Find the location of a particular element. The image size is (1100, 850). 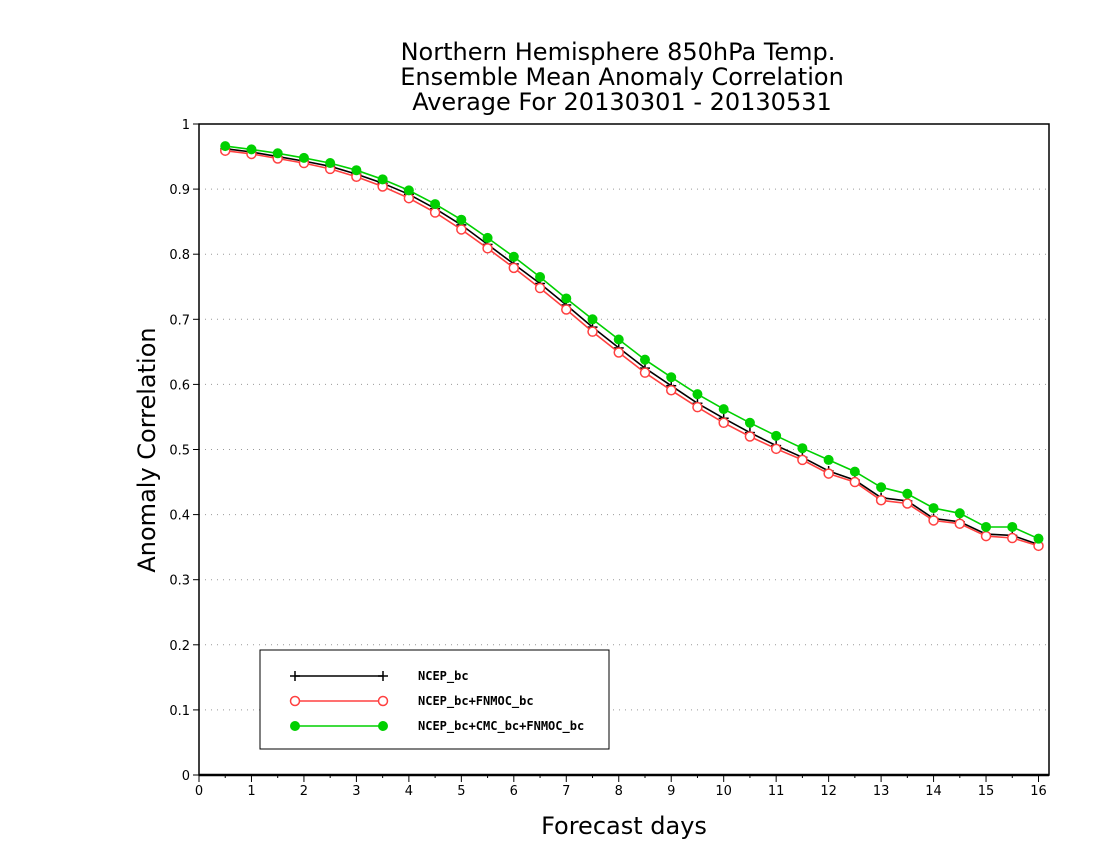

y-tick-label: 1 is located at coordinates (186, 125).